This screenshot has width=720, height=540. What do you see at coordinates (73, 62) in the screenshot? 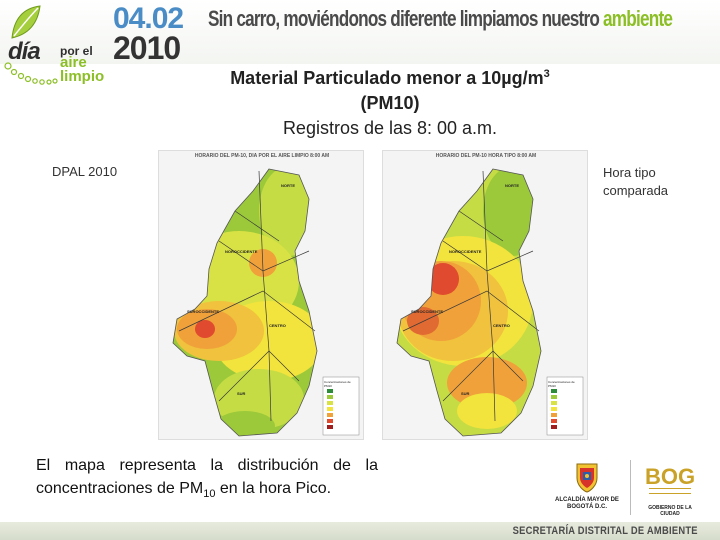
I see `logo-aire-text: aire` at bounding box center [73, 62].